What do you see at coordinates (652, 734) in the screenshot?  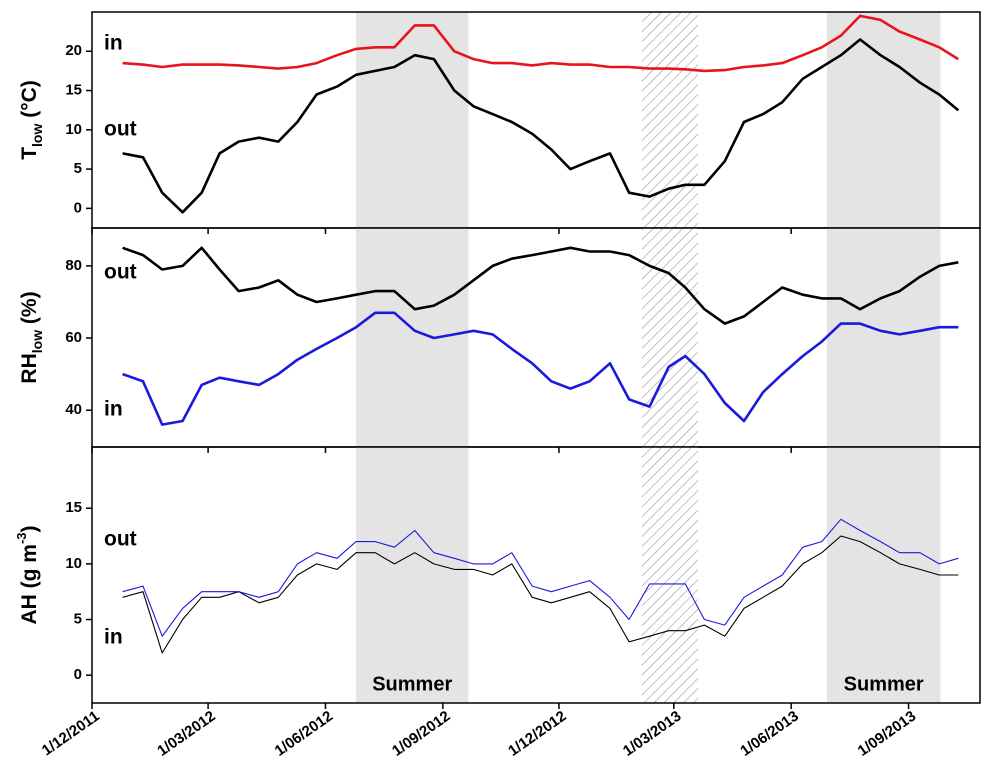 I see `x-tick-label: 1/03/2013` at bounding box center [652, 734].